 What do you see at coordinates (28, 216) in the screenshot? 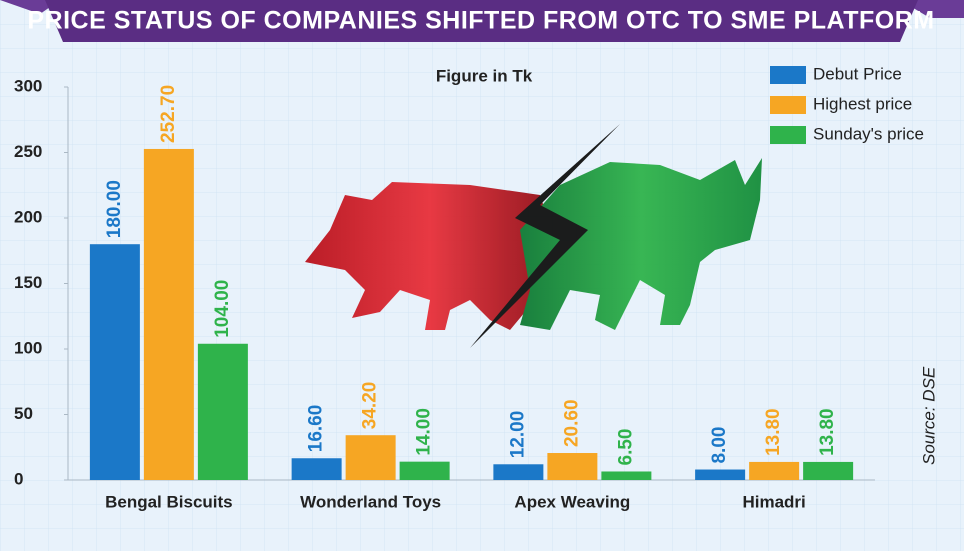
I see `y-tick-label: 200` at bounding box center [28, 216].